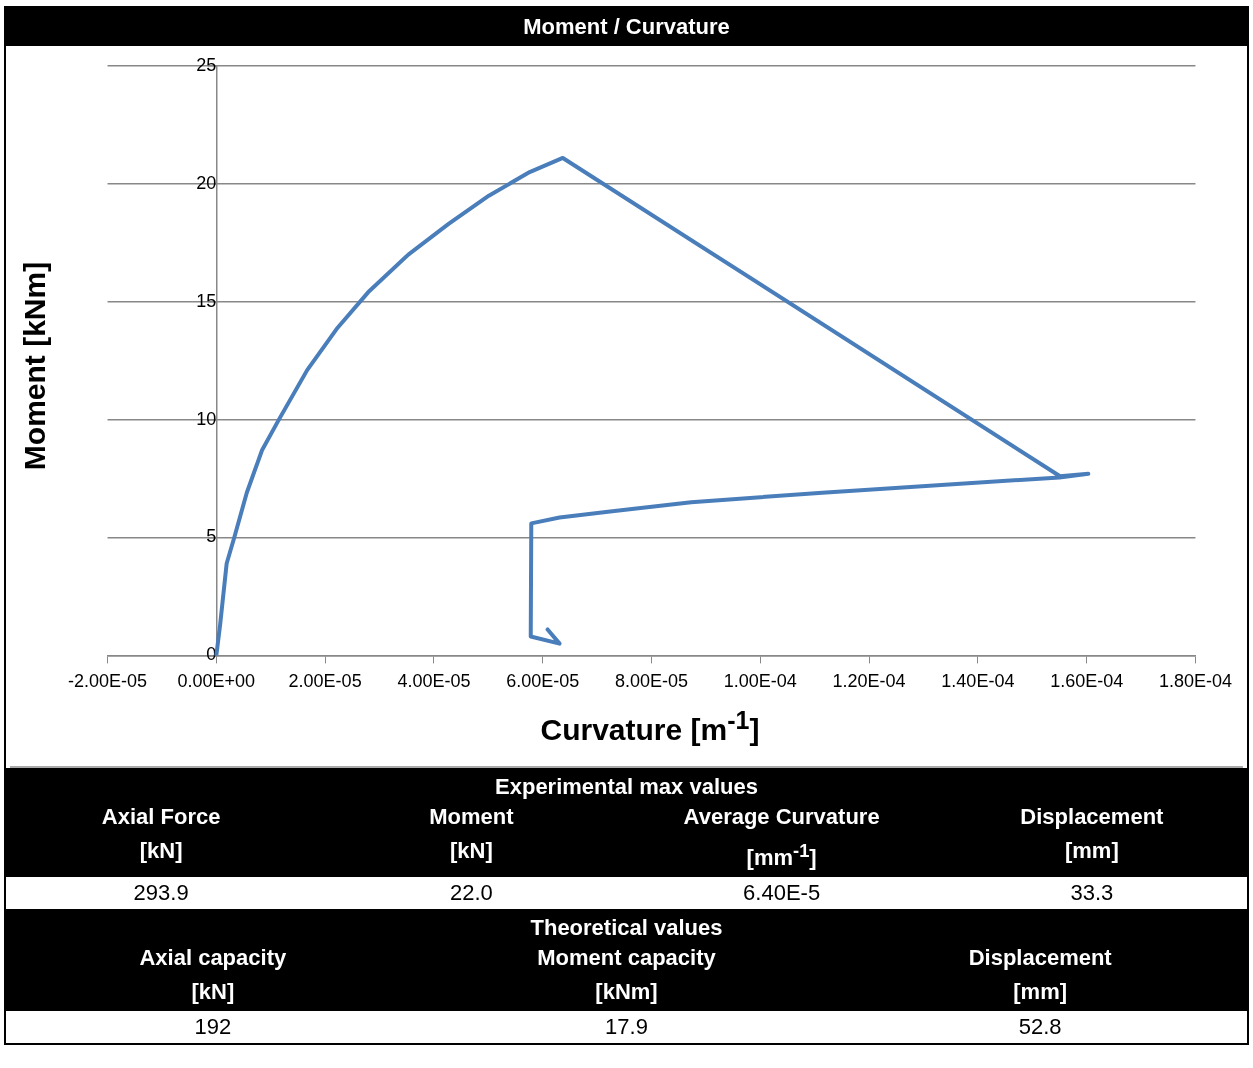 Image resolution: width=1253 pixels, height=1068 pixels. What do you see at coordinates (213, 1027) in the screenshot?
I see `text: 192` at bounding box center [213, 1027].